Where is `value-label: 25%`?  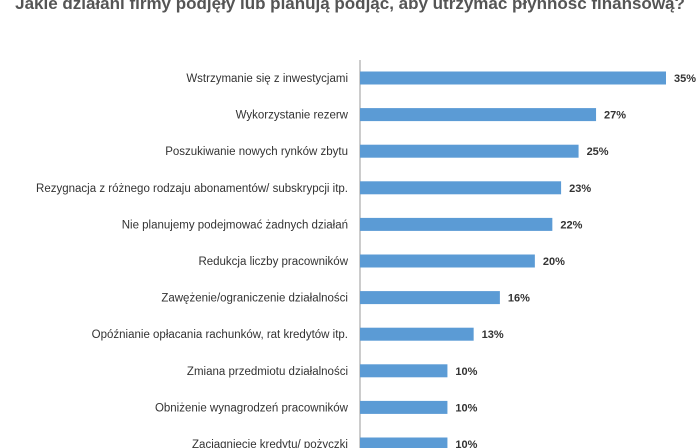 value-label: 25% is located at coordinates (598, 152).